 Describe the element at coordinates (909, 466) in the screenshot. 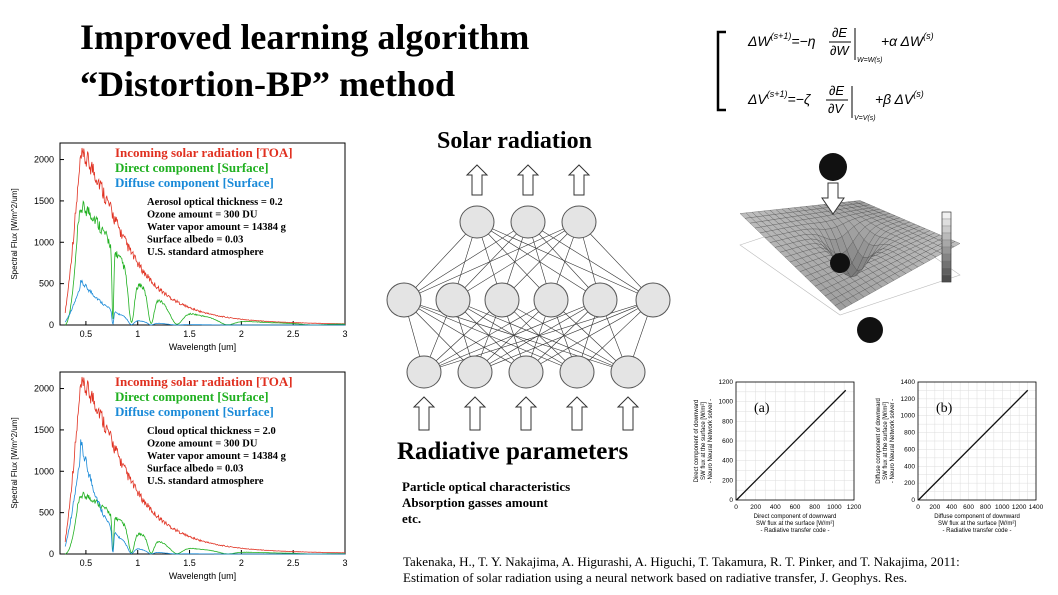

I see `y-tick-label: 400` at that location.